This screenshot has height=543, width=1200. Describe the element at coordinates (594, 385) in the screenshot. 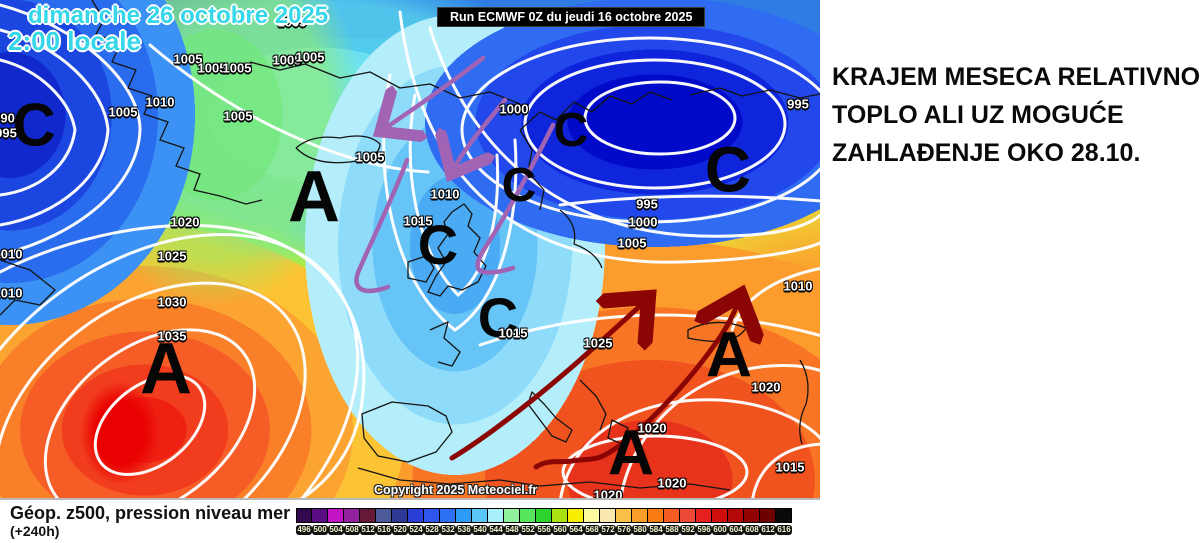

I see `warm-advection-arrows` at that location.